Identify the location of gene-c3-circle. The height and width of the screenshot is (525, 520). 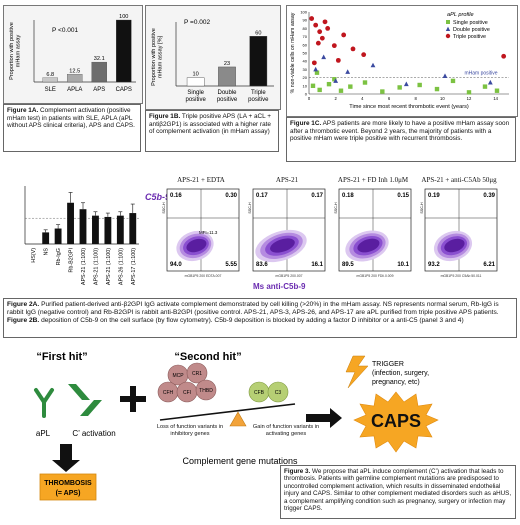
(278, 392).